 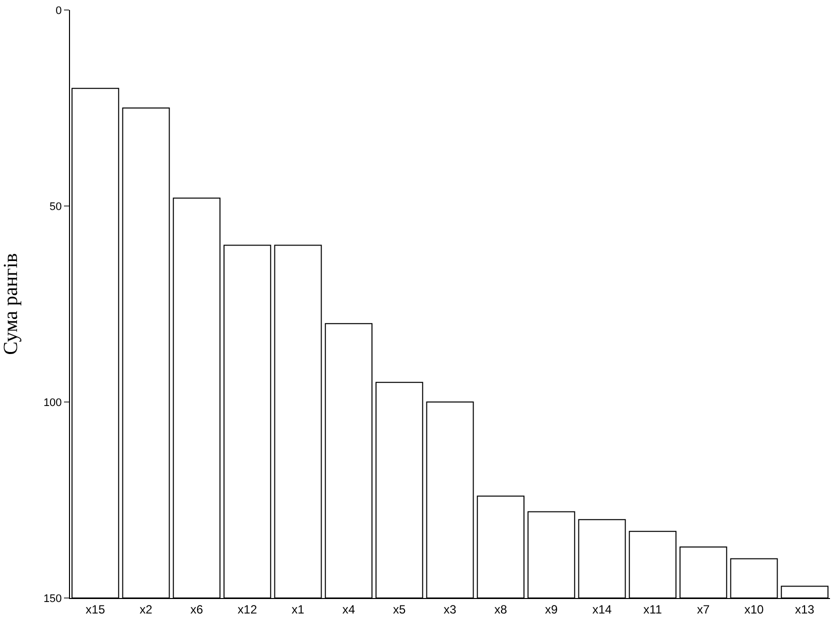 What do you see at coordinates (399, 609) in the screenshot?
I see `x-tick-label: x5` at bounding box center [399, 609].